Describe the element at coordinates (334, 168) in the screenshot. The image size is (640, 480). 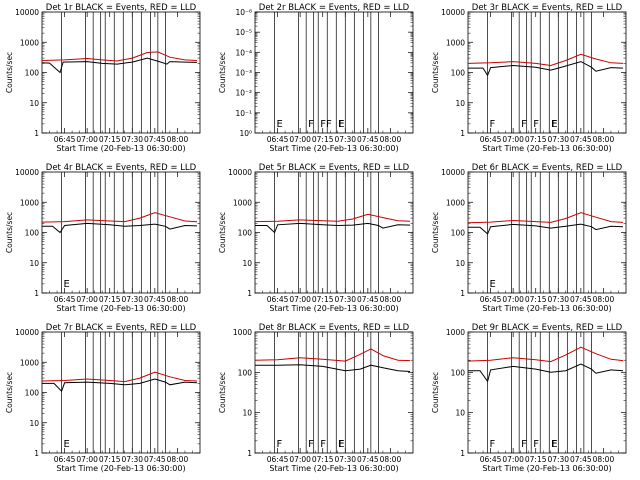
I see `panel-title: Det 5r BLACK = Events, RED = LLD` at that location.